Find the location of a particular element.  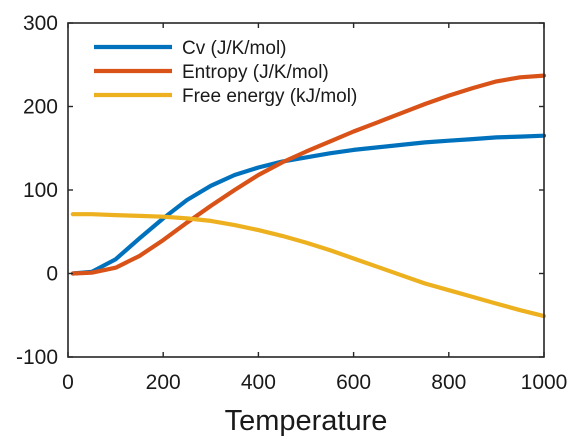

y-tick-label: 0 is located at coordinates (52, 274).